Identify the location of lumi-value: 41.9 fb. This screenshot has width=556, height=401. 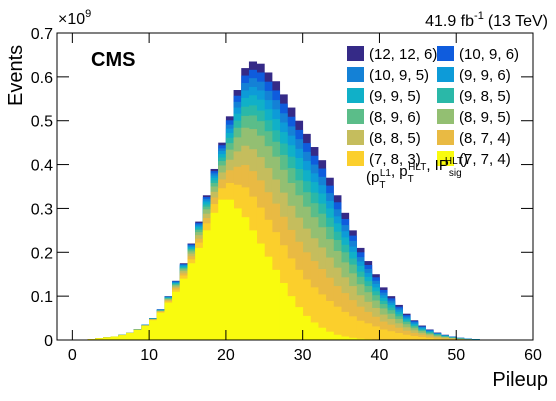
(449, 21).